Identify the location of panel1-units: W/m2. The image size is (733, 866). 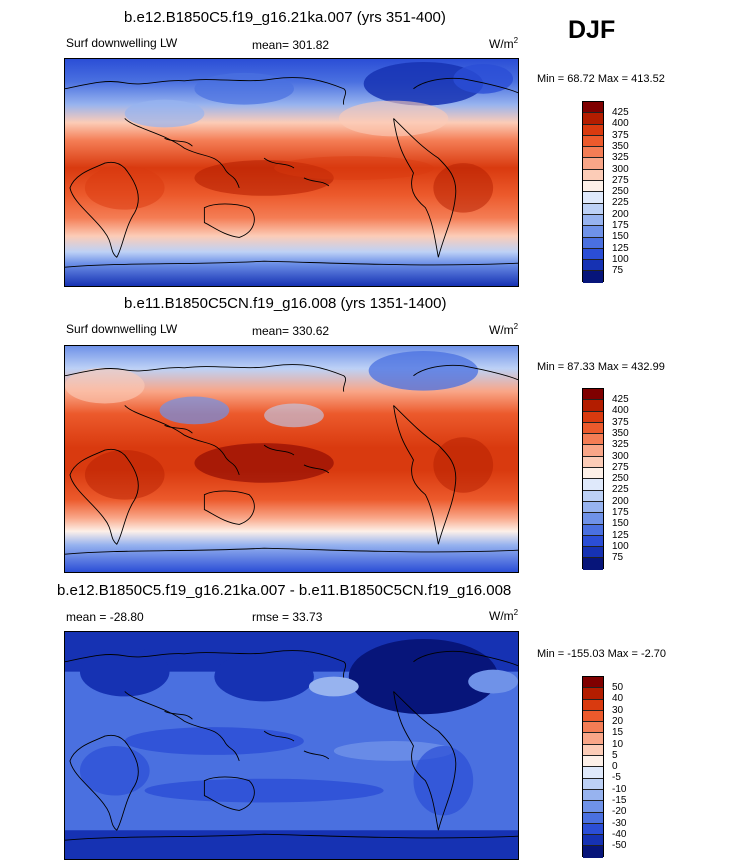
(504, 43).